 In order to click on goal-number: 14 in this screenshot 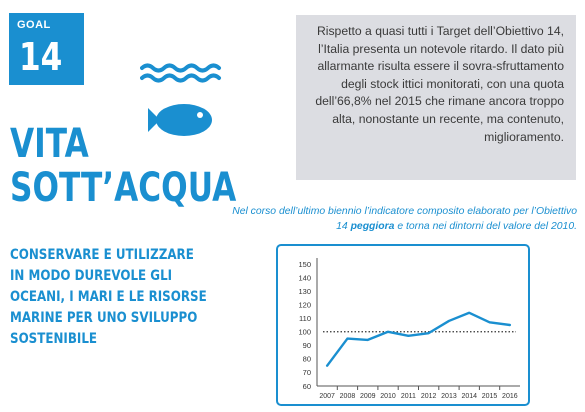, I will do `click(41, 57)`.